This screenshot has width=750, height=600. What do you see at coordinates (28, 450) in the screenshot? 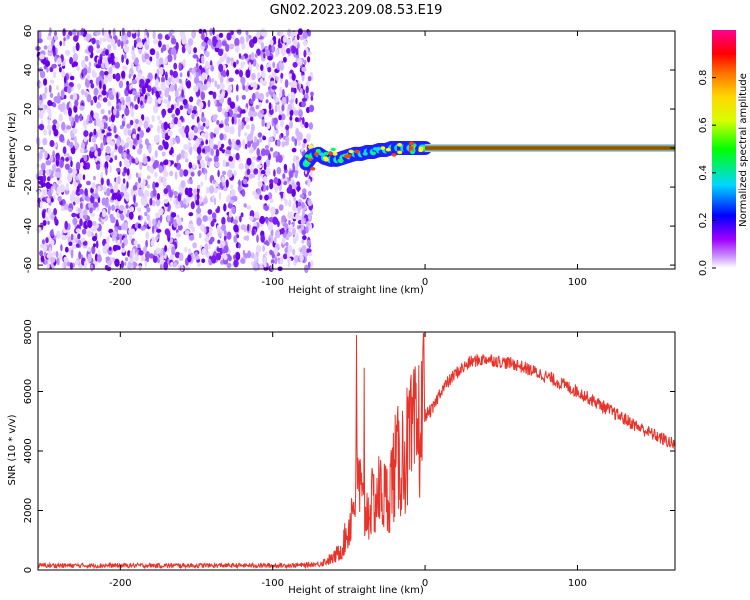
I see `y-tick-label: 4000` at bounding box center [28, 450].